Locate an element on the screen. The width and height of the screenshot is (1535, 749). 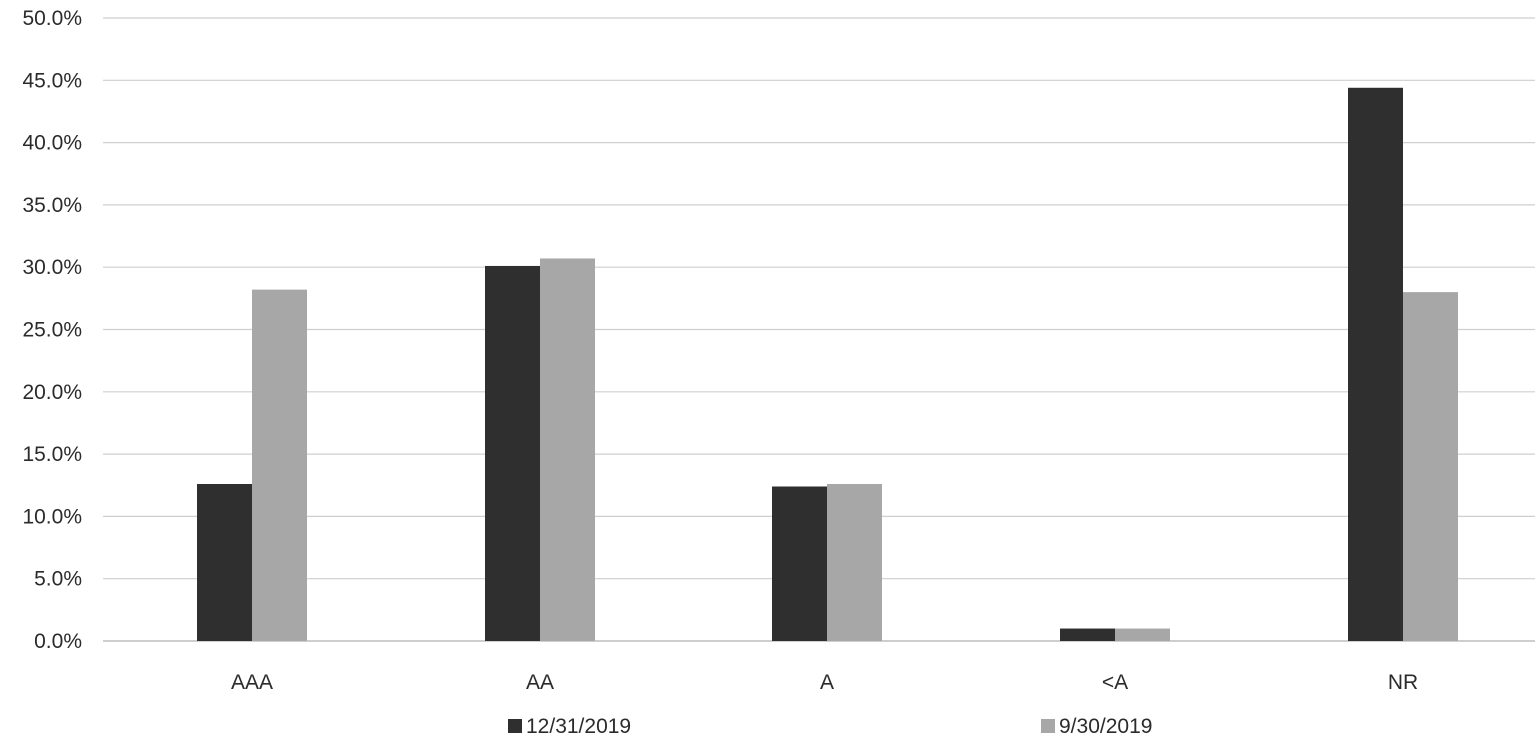
legend: 12/31/2019 9/30/2019 is located at coordinates (830, 726).